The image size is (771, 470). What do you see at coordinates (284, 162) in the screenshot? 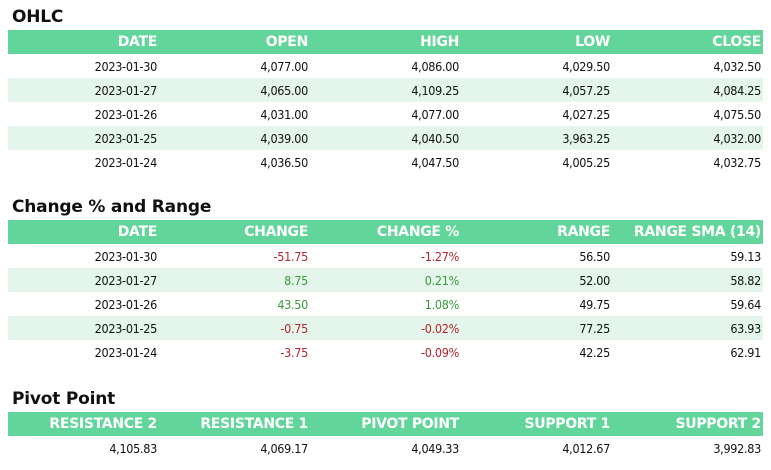
I see `ohlc-open-cell: 4,036.50` at bounding box center [284, 162].